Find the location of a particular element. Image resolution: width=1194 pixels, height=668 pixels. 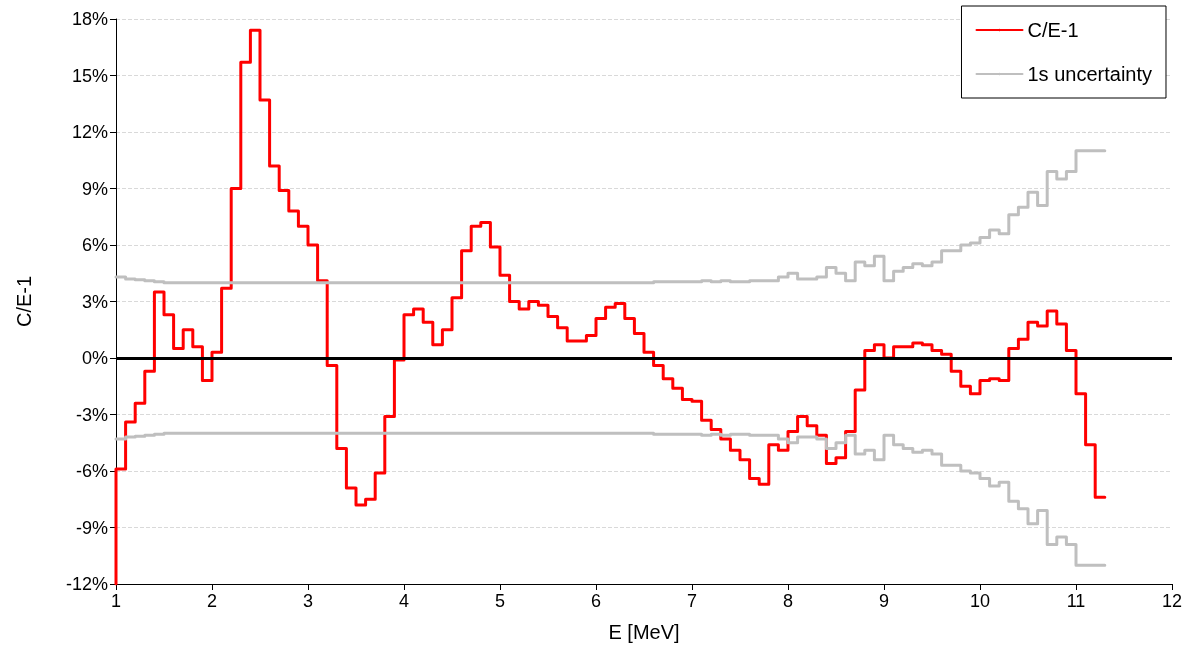

x-tick-label: 9 is located at coordinates (884, 601).